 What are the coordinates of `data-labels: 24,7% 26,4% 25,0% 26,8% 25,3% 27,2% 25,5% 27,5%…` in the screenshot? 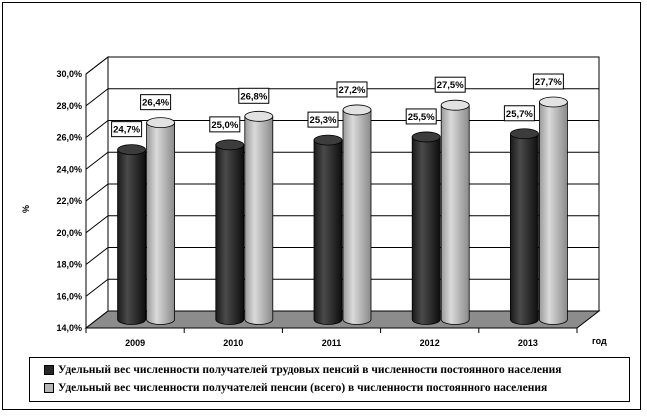 It's located at (337, 105).